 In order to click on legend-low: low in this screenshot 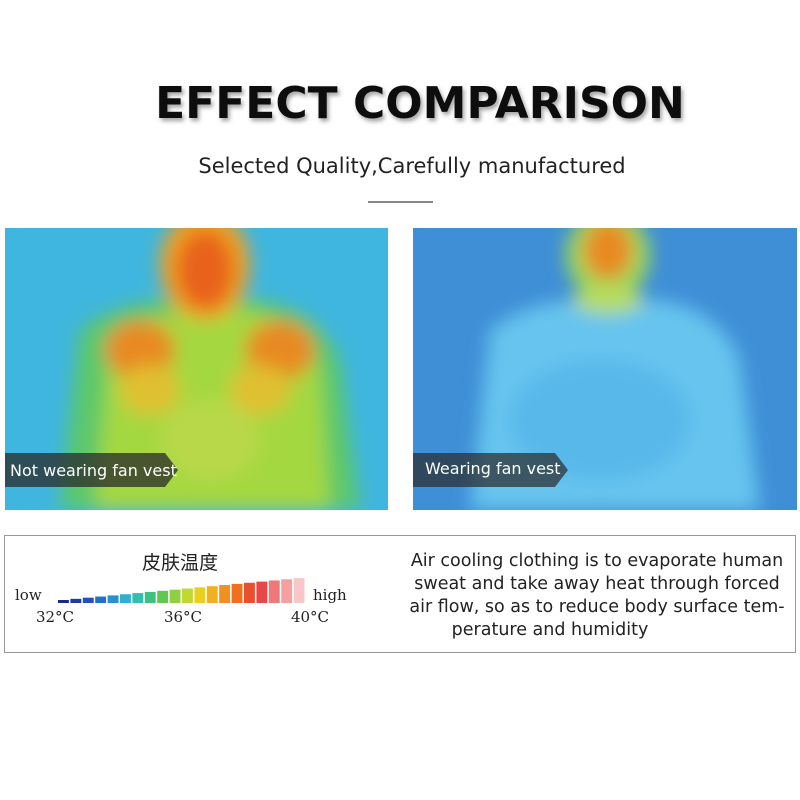, I will do `click(28, 595)`.